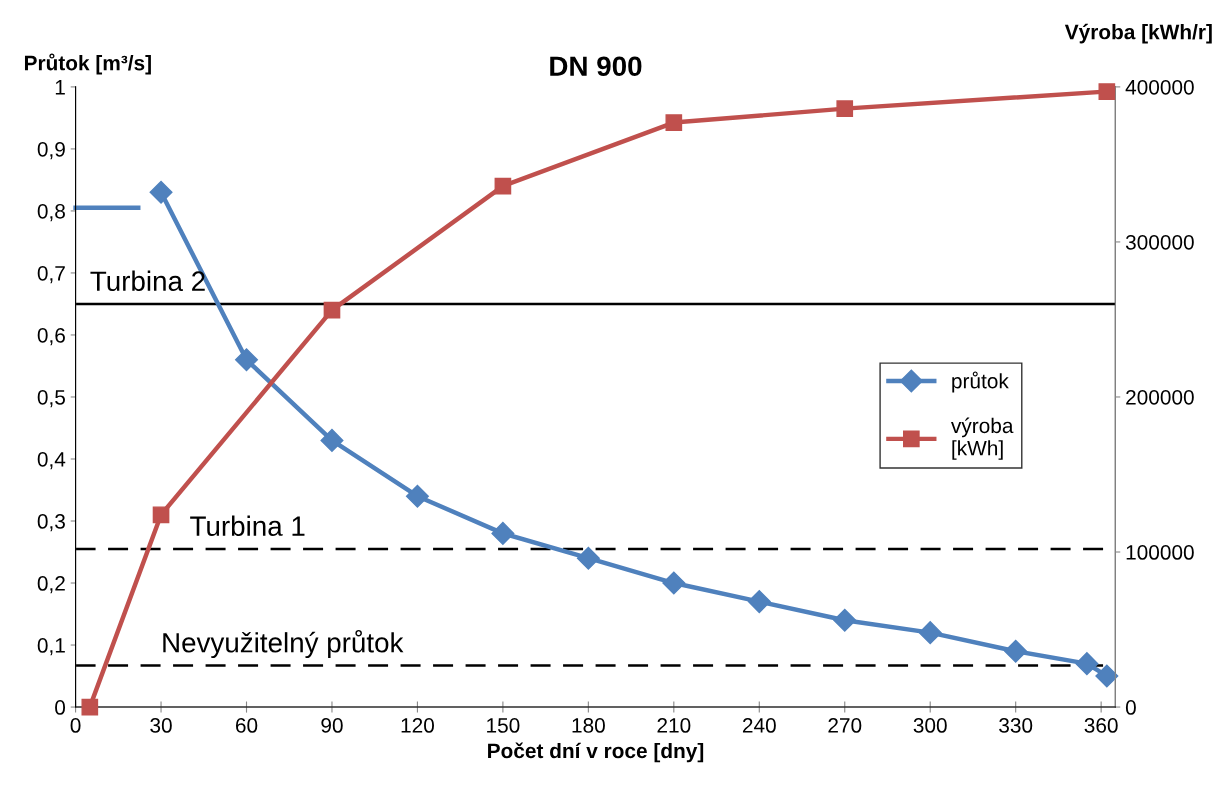  I want to click on y-tick-label: 0,8, so click(51, 212).